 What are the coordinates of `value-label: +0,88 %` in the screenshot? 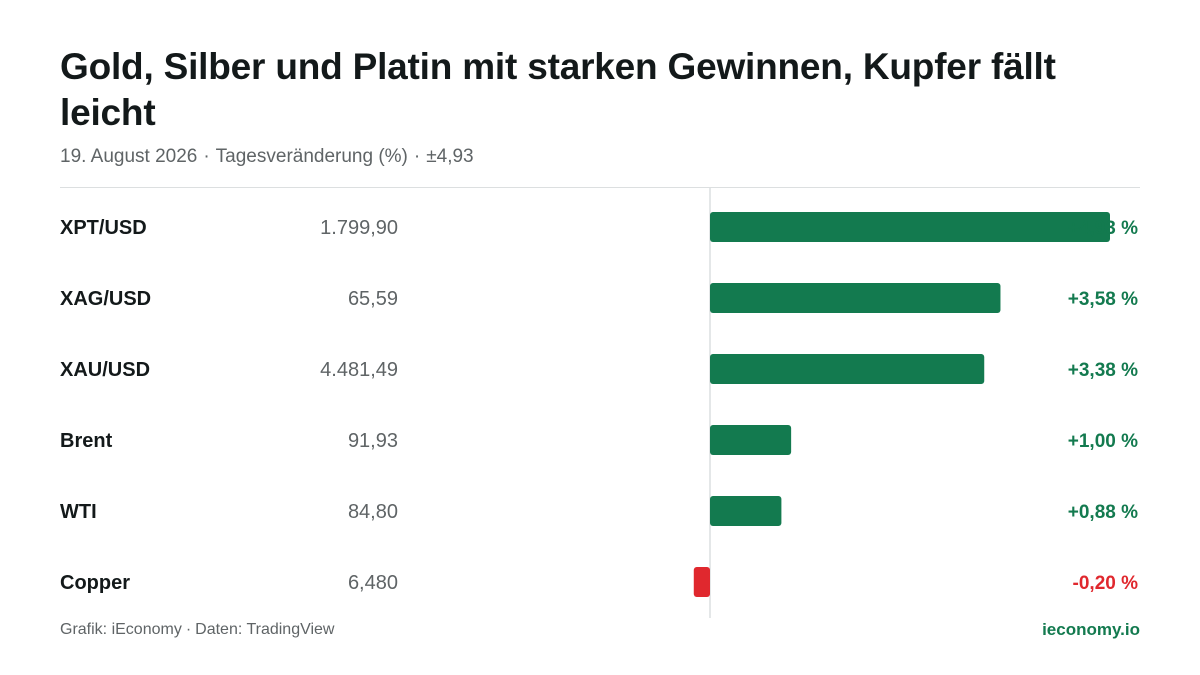 It's located at (1103, 512).